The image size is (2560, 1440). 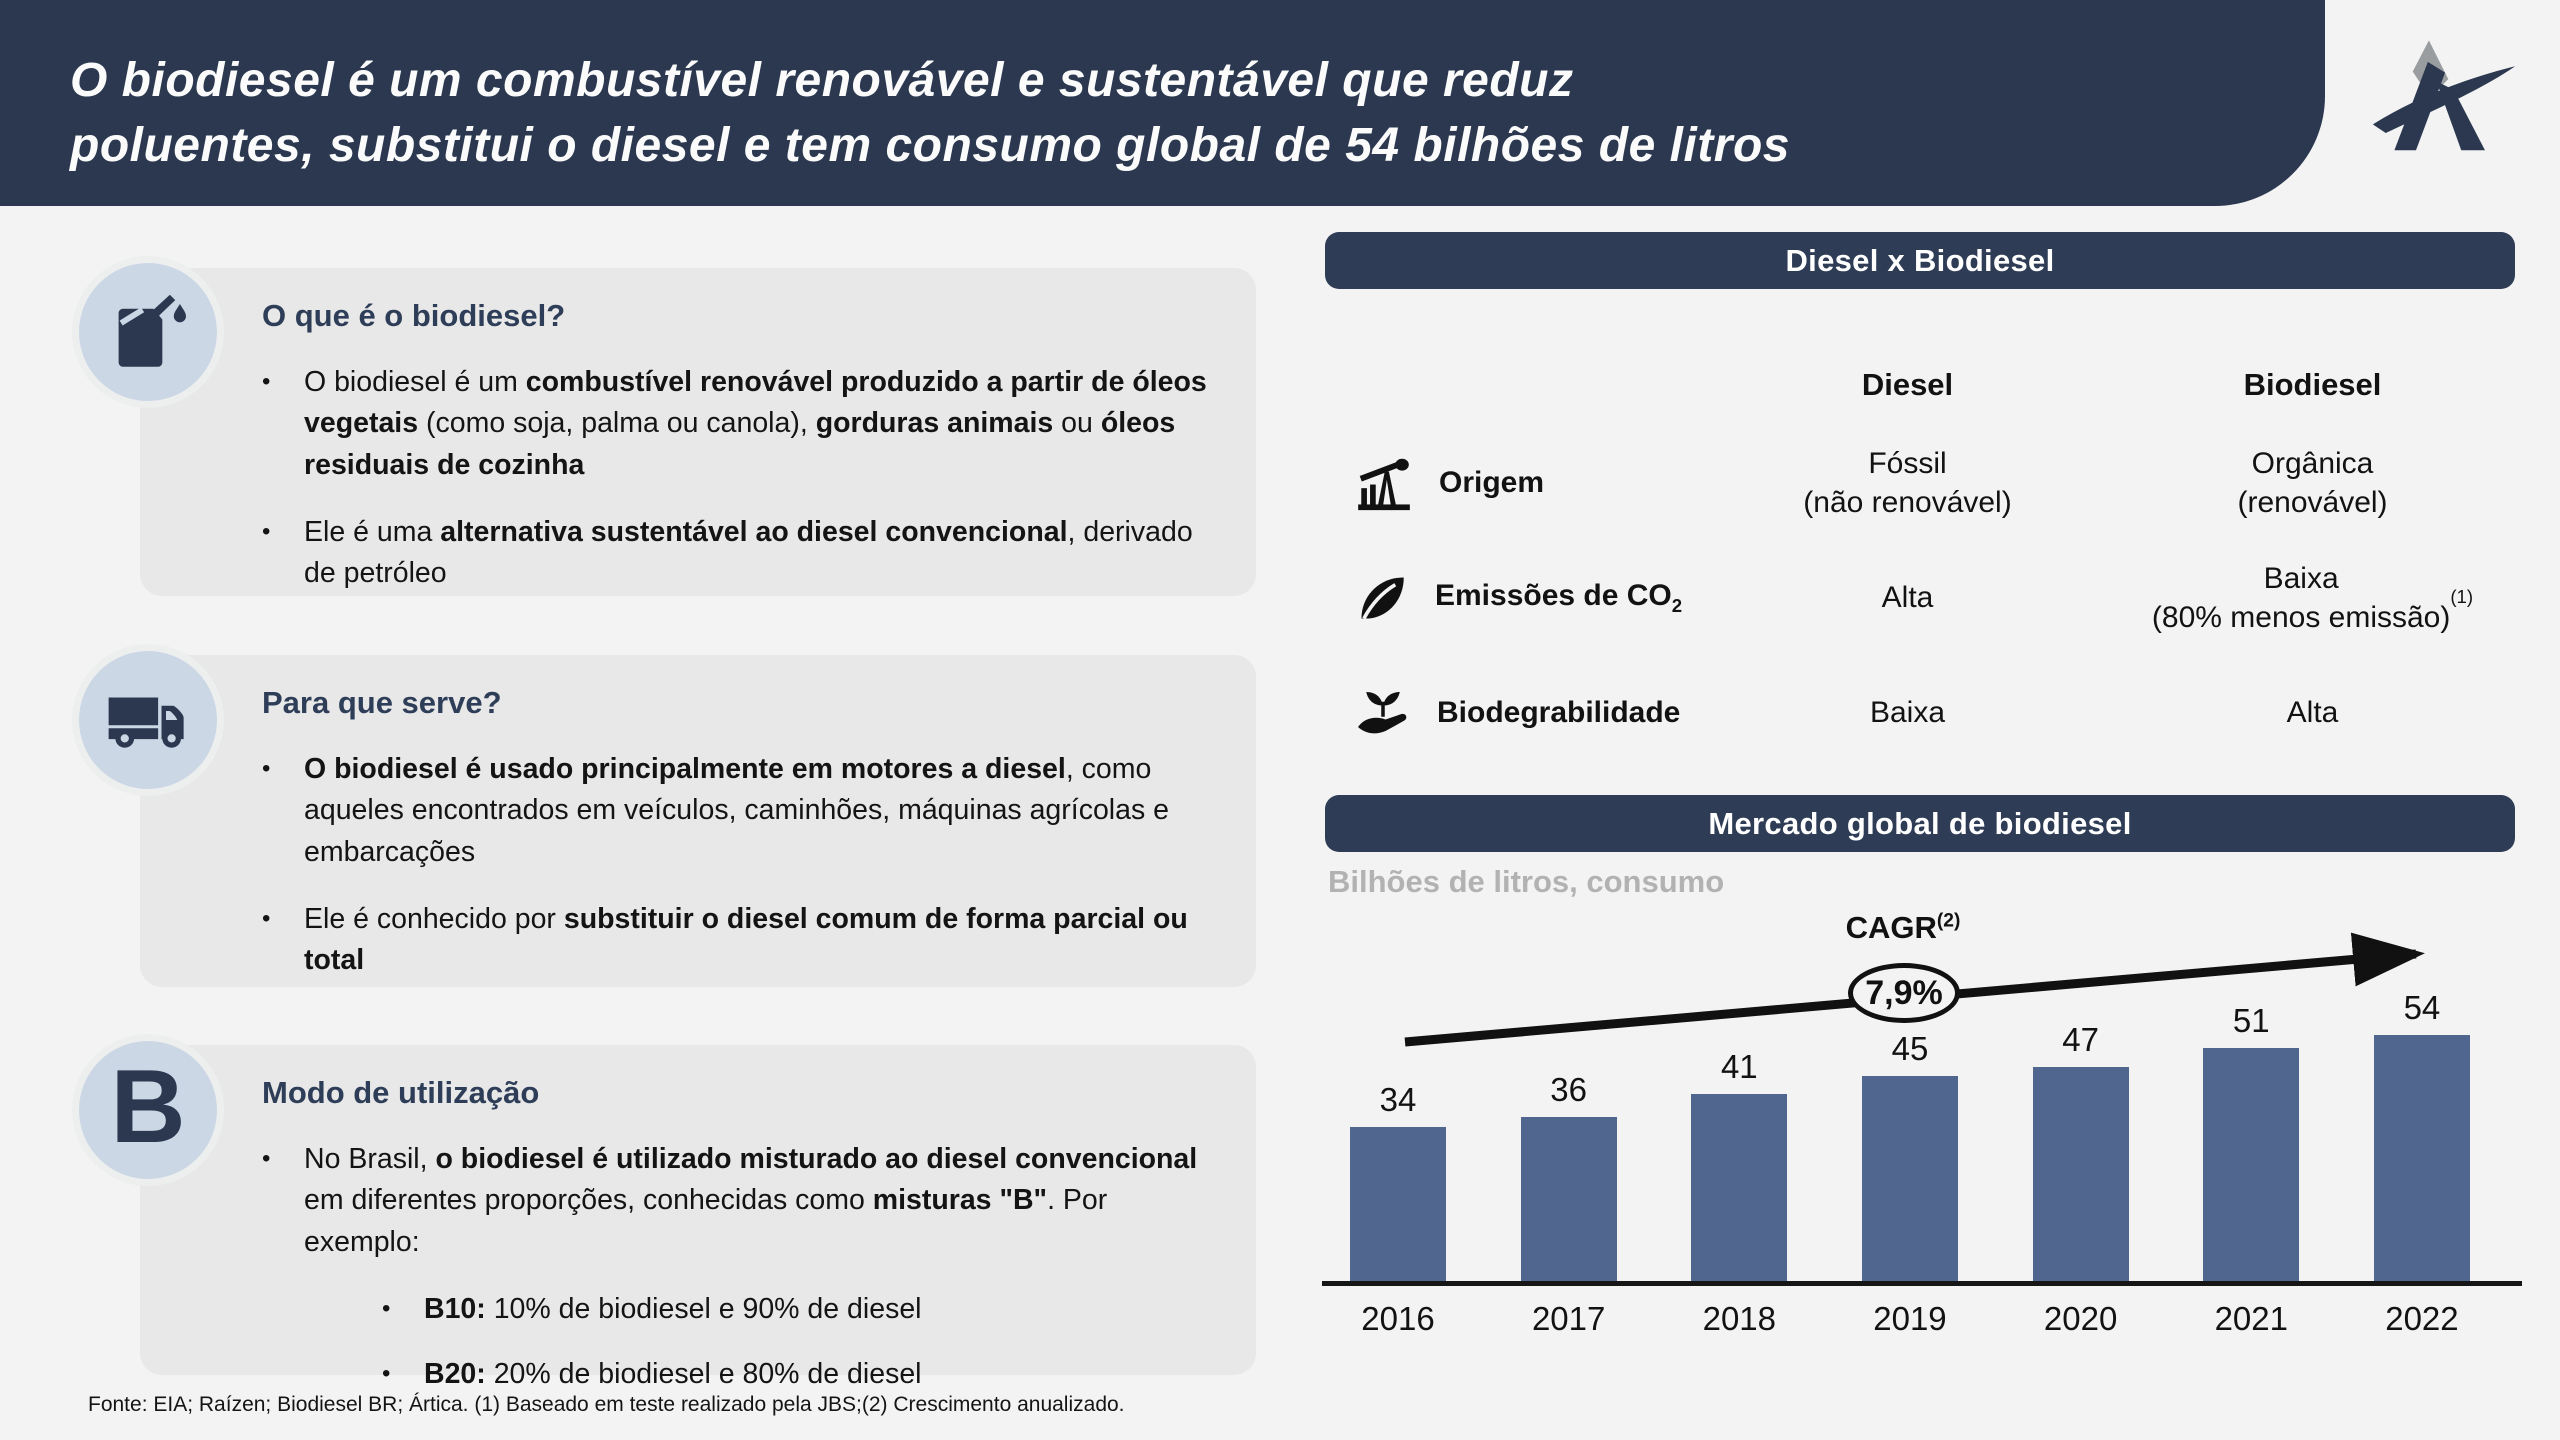 What do you see at coordinates (382, 702) in the screenshot?
I see `box-title: Para que serve?` at bounding box center [382, 702].